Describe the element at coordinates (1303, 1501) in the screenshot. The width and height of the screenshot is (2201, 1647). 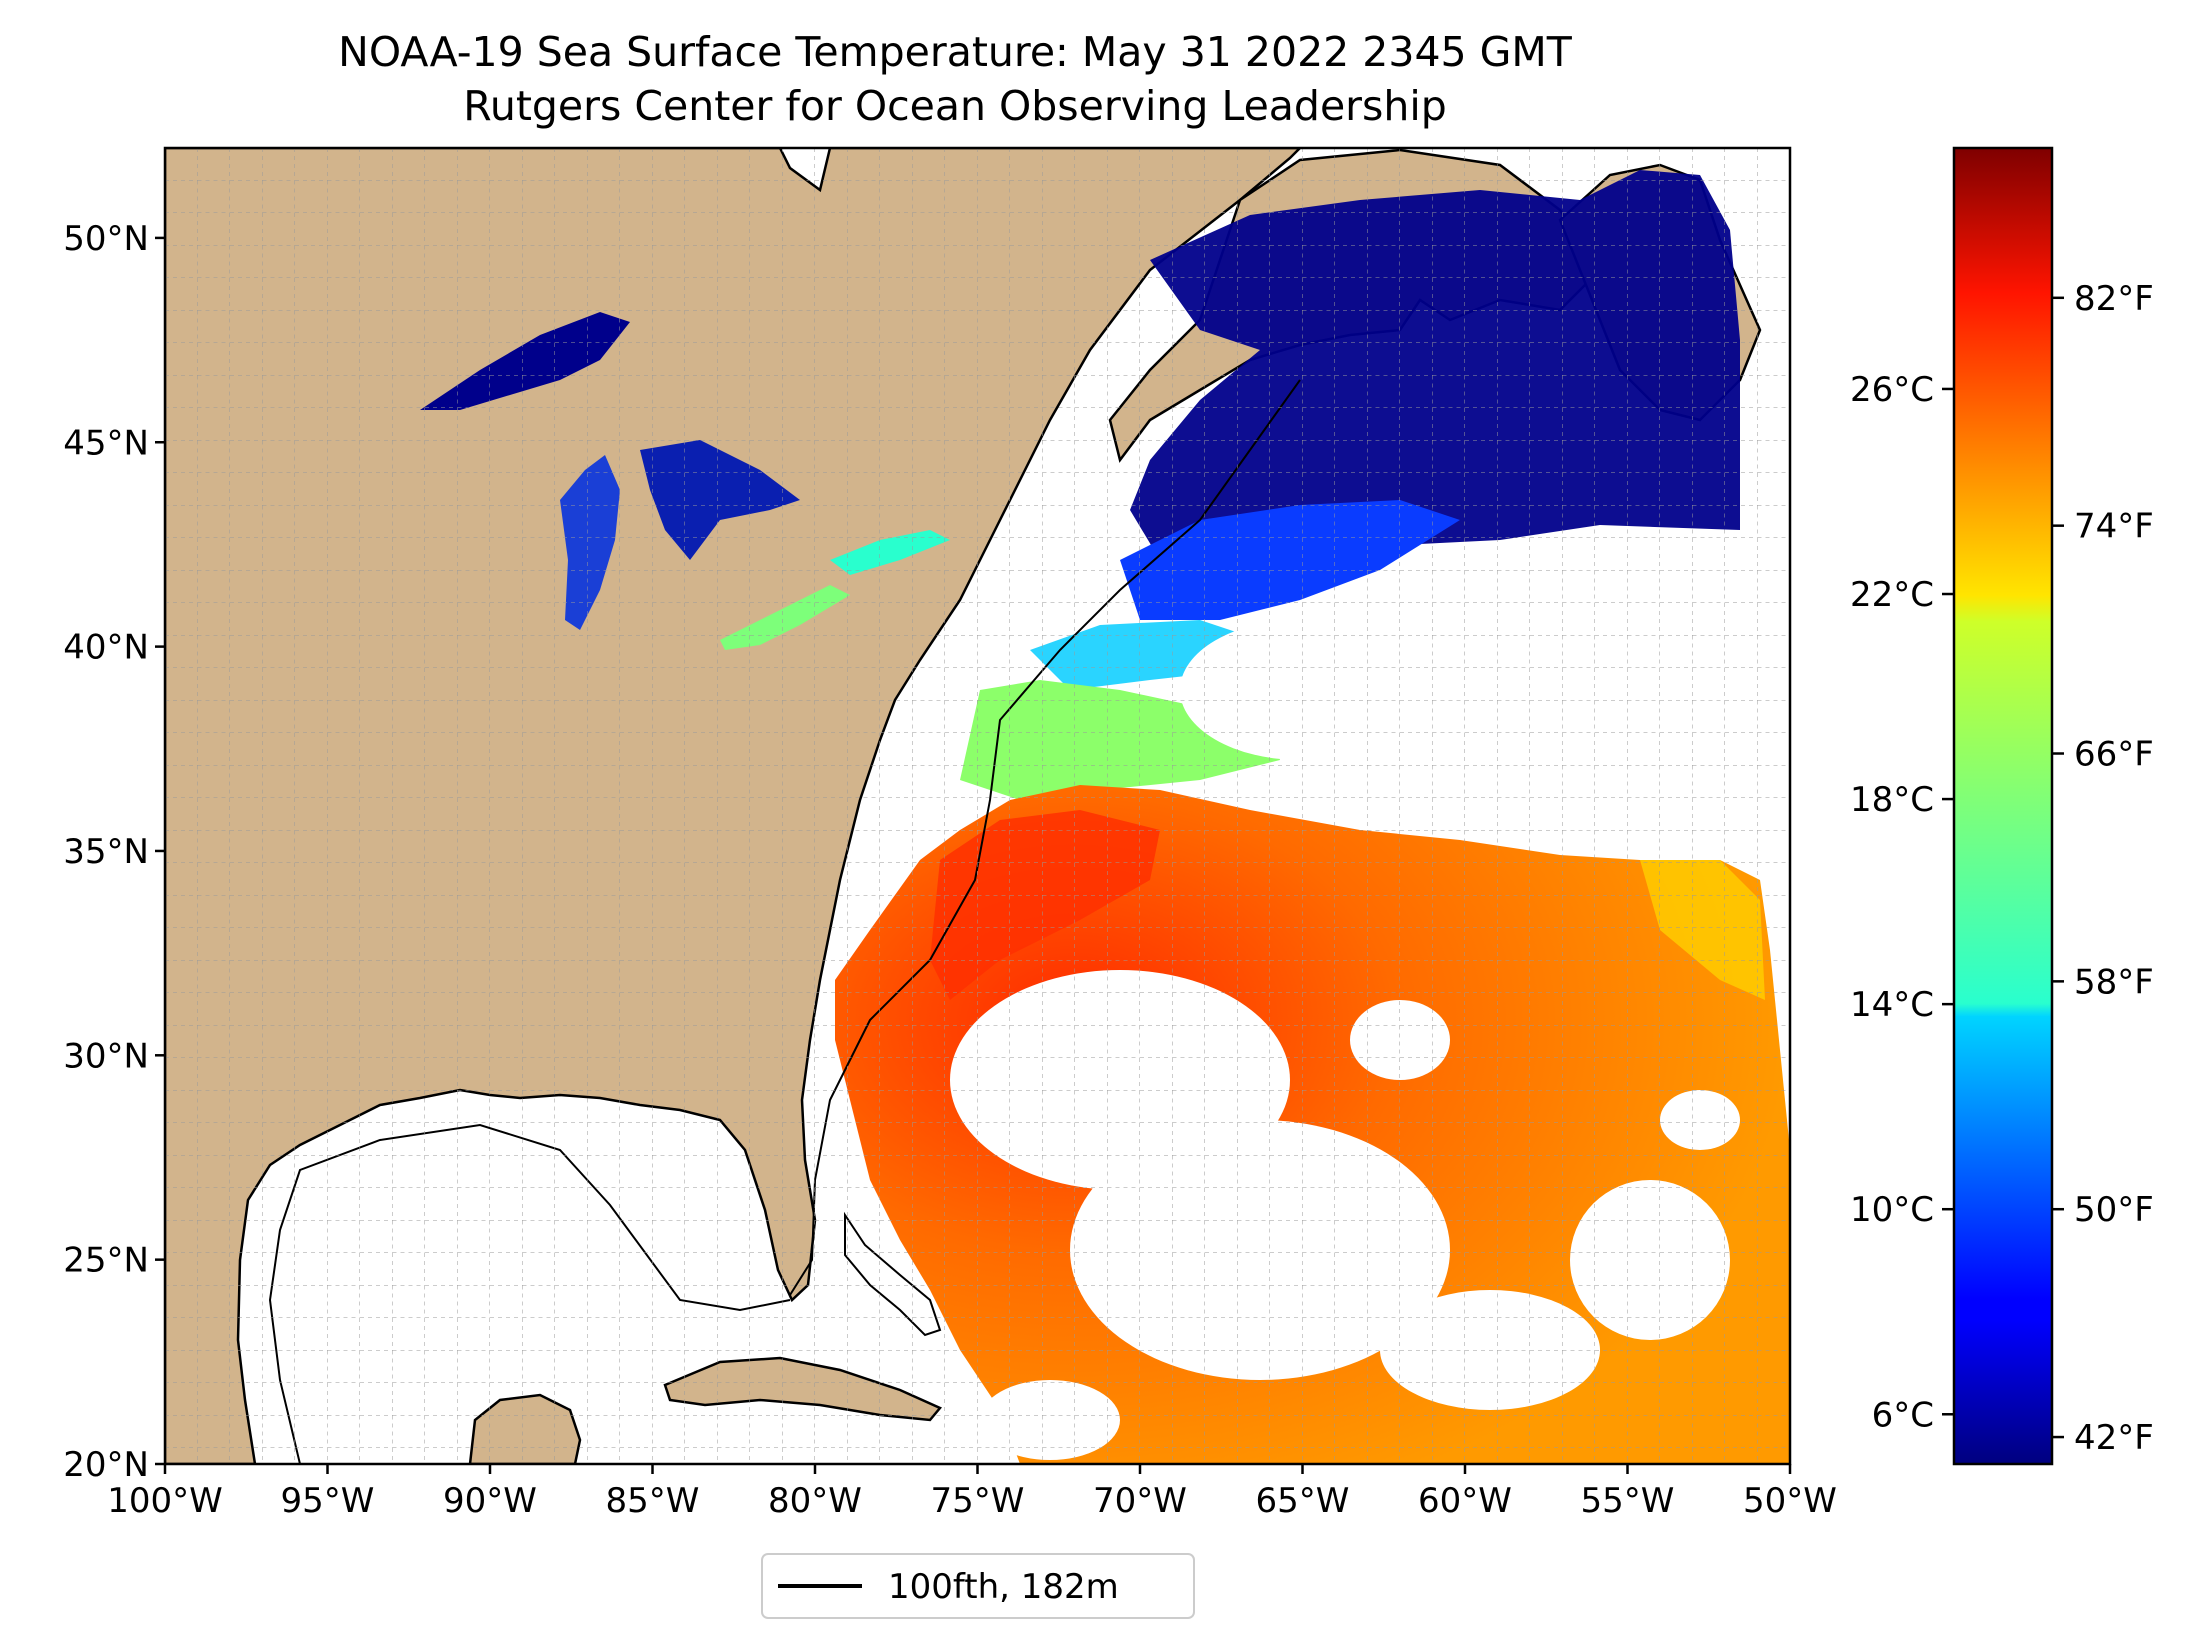
I see `lon-tick-label: 65°W` at that location.